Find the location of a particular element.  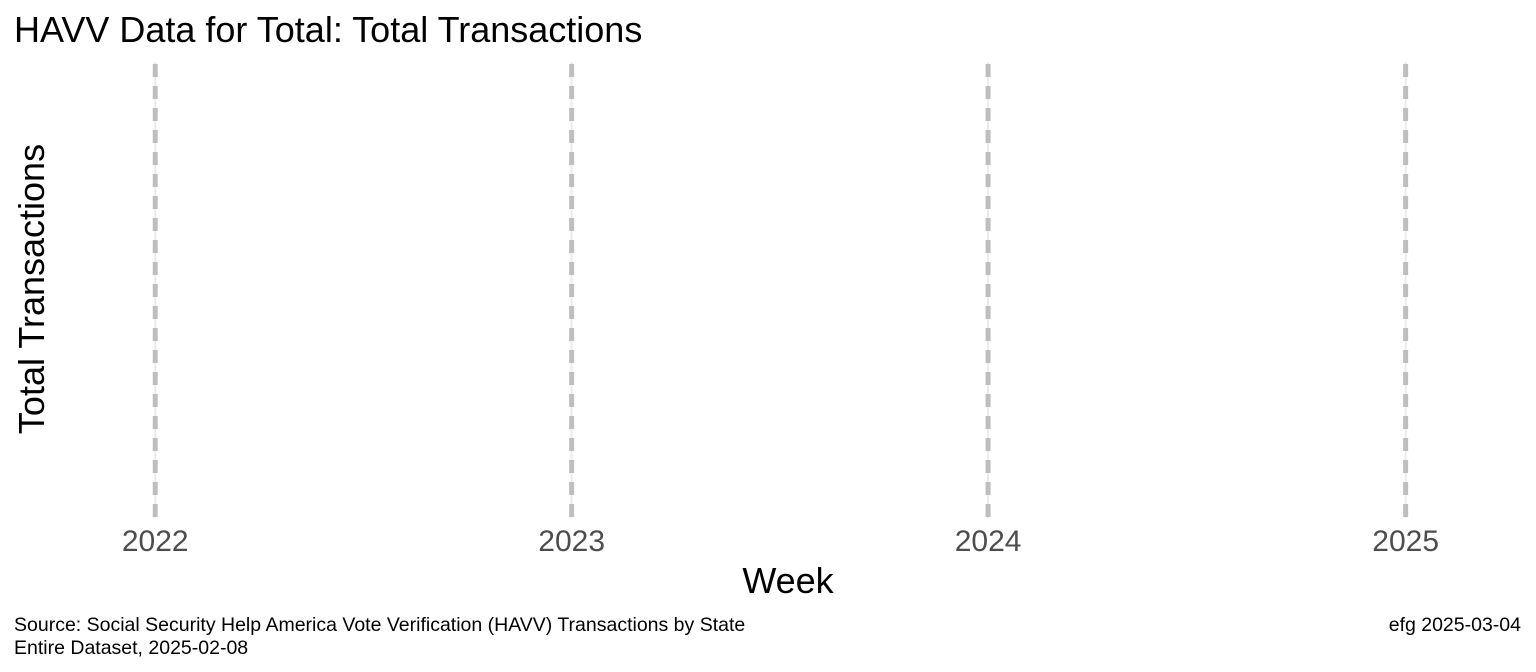

x-tick-label-2024: 2024 is located at coordinates (988, 541).